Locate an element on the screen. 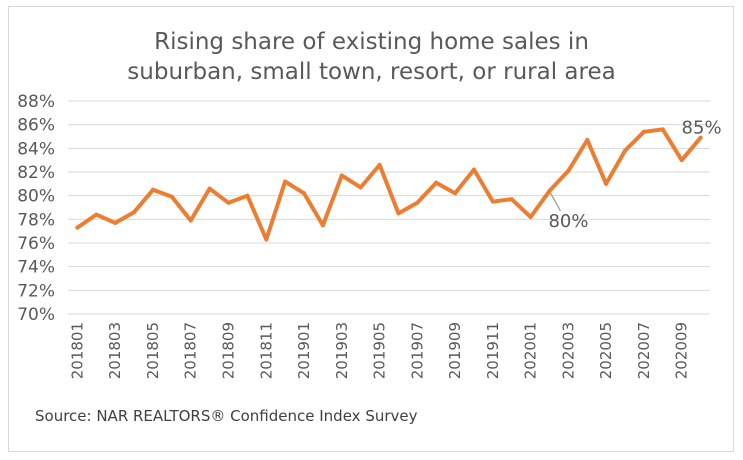  y-tick-label: 84% is located at coordinates (36, 149).